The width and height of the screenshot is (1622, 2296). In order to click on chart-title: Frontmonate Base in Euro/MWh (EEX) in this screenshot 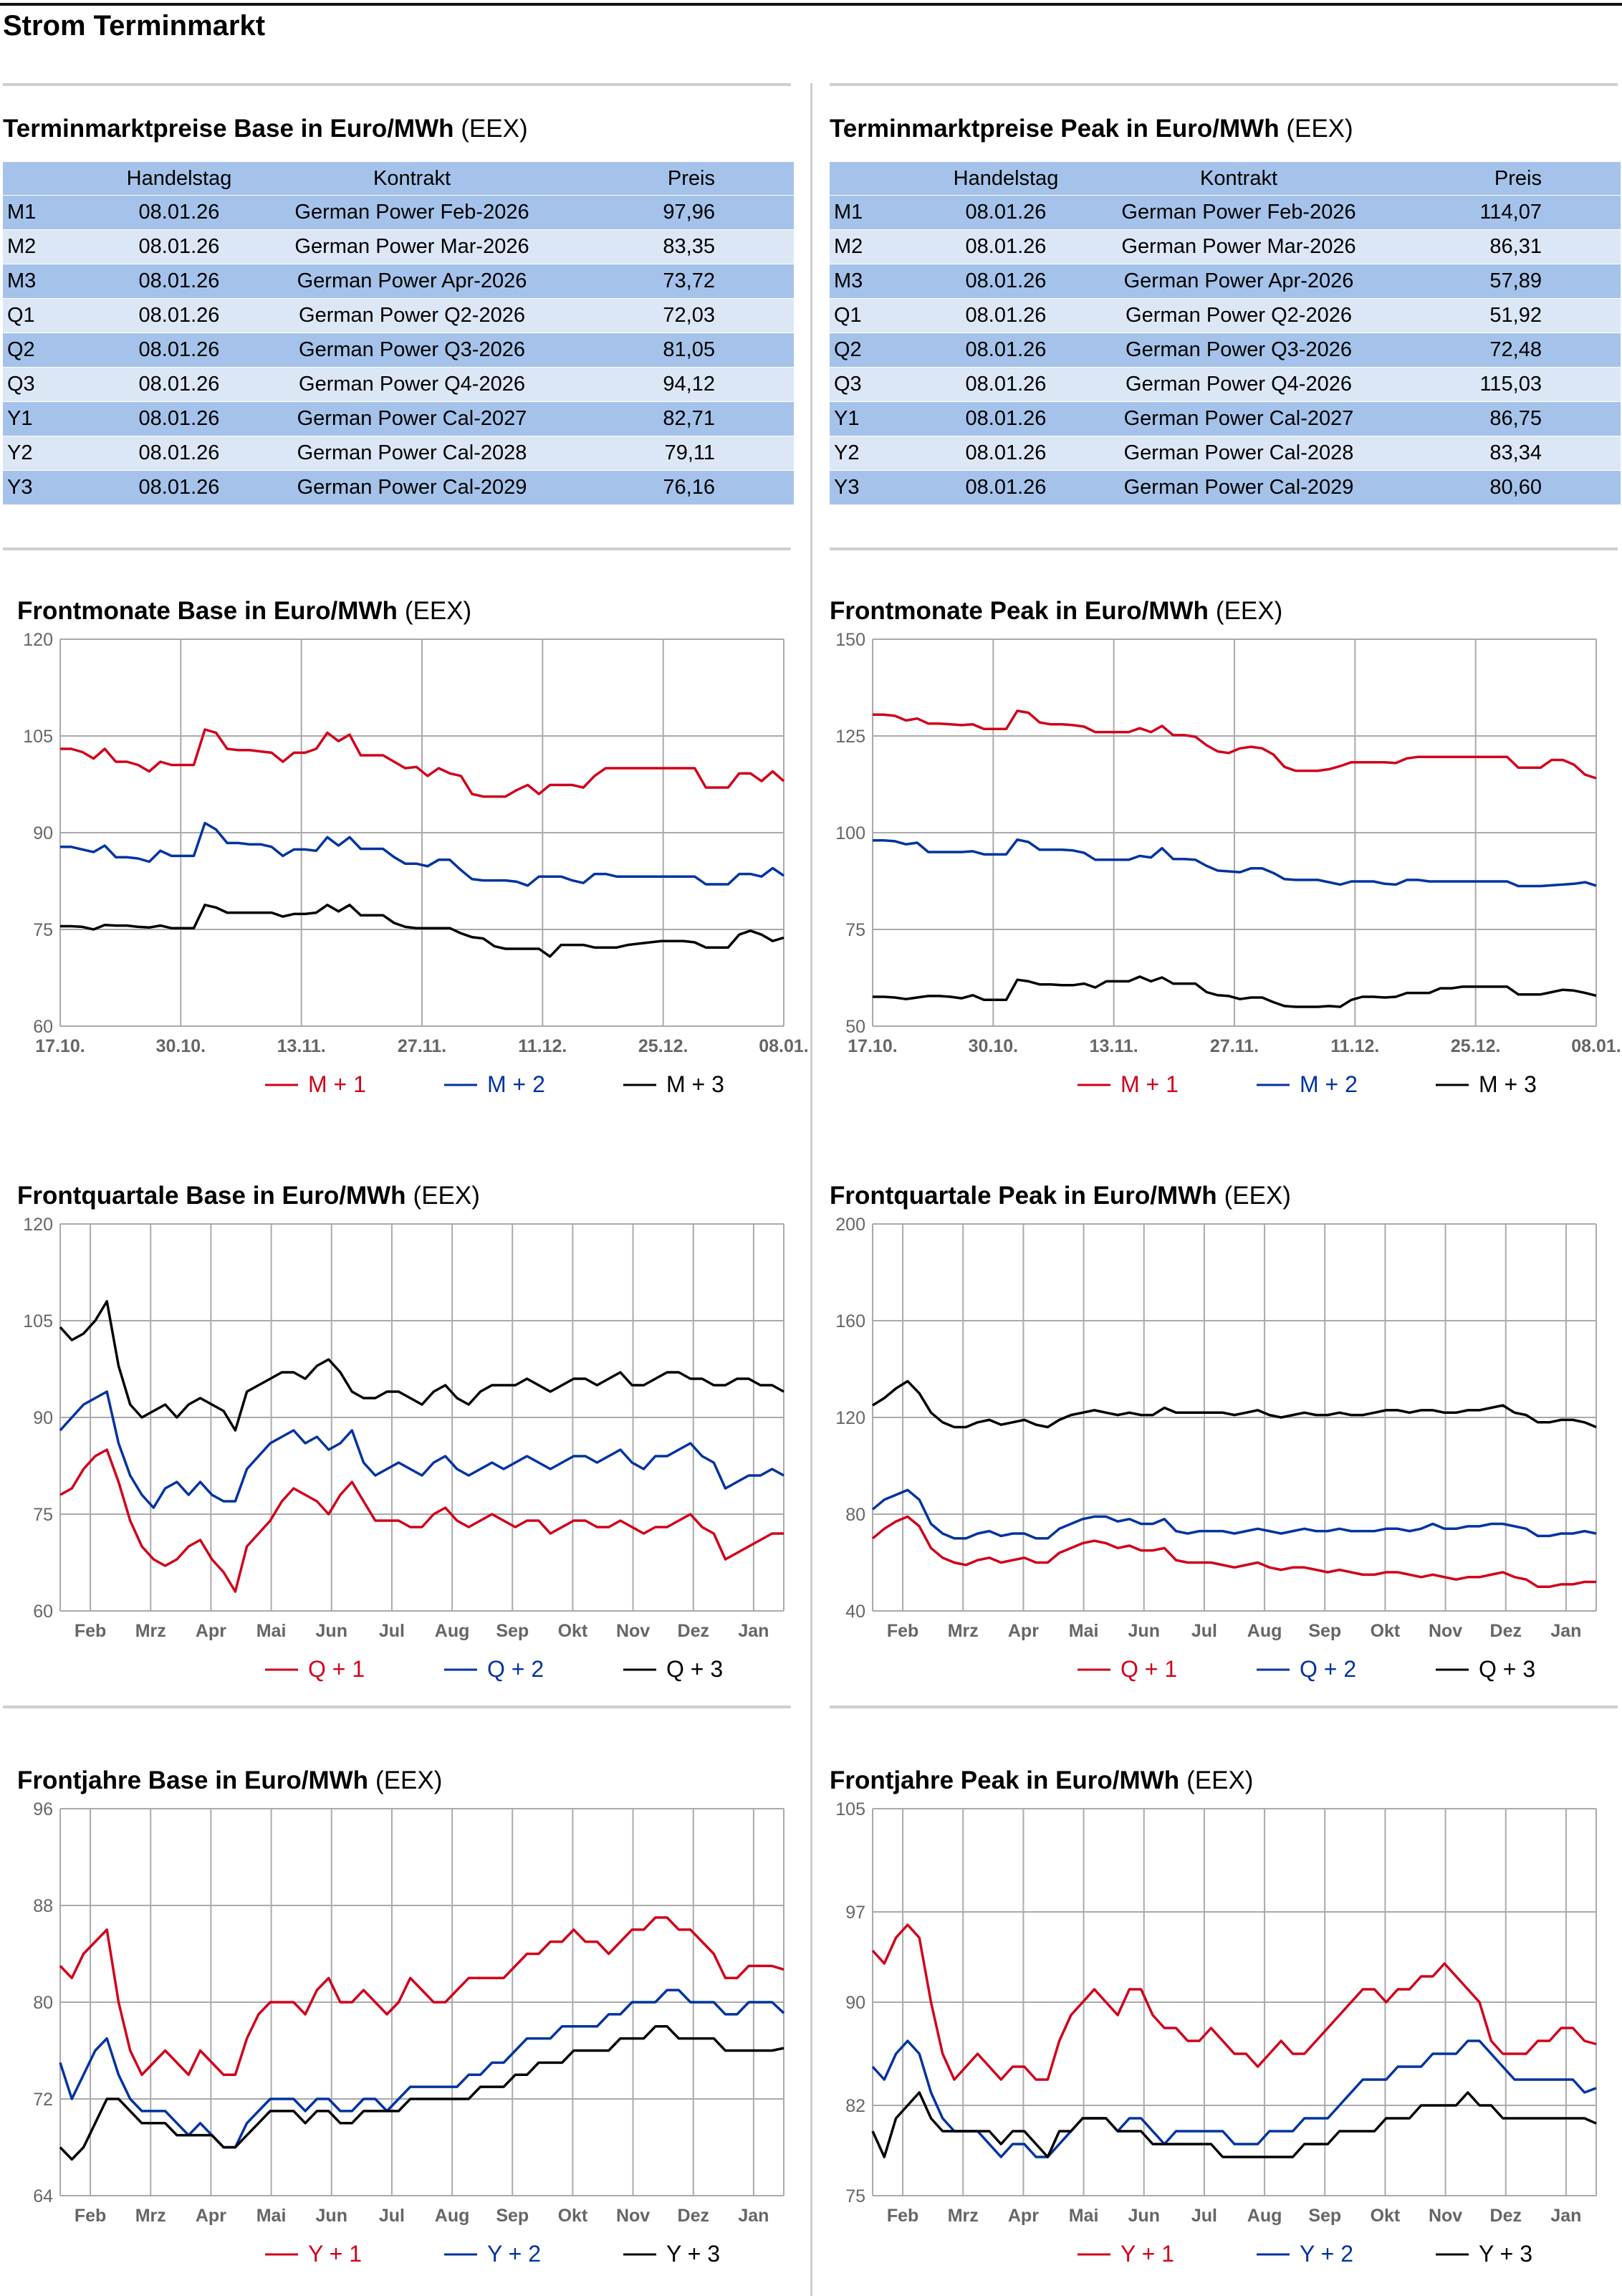, I will do `click(244, 611)`.